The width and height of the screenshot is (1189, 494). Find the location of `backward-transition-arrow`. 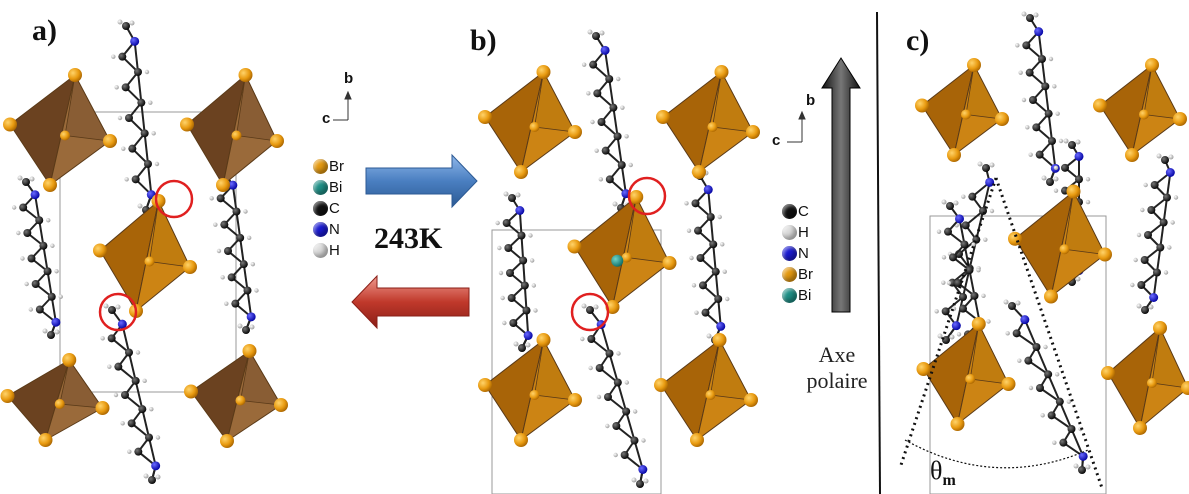

backward-transition-arrow is located at coordinates (410, 302).